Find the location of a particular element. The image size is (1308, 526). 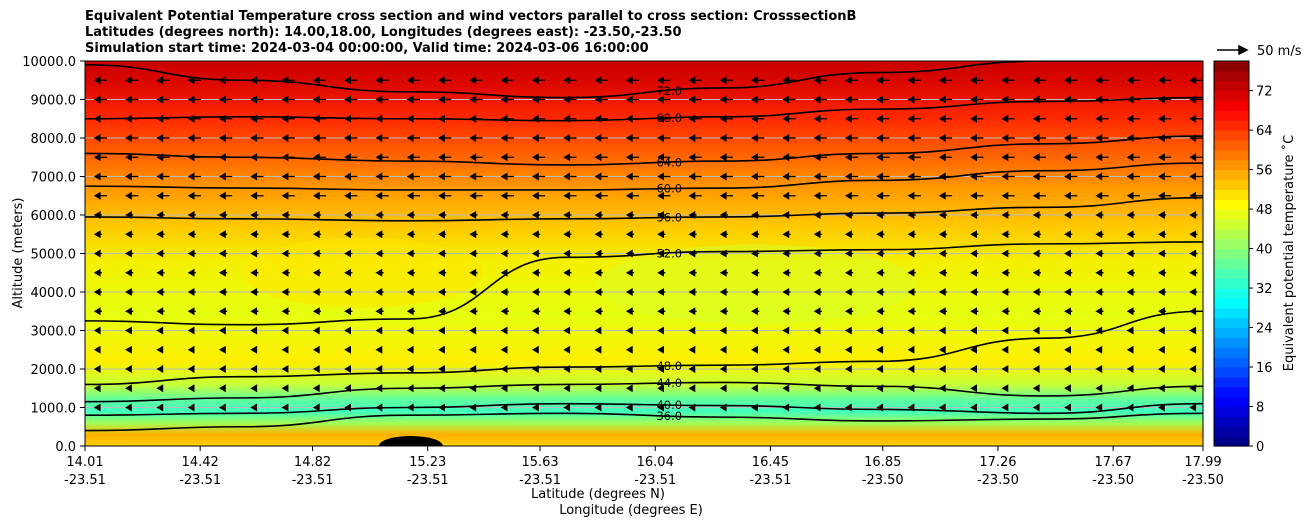

contour-label-40: 40.0 is located at coordinates (669, 405).